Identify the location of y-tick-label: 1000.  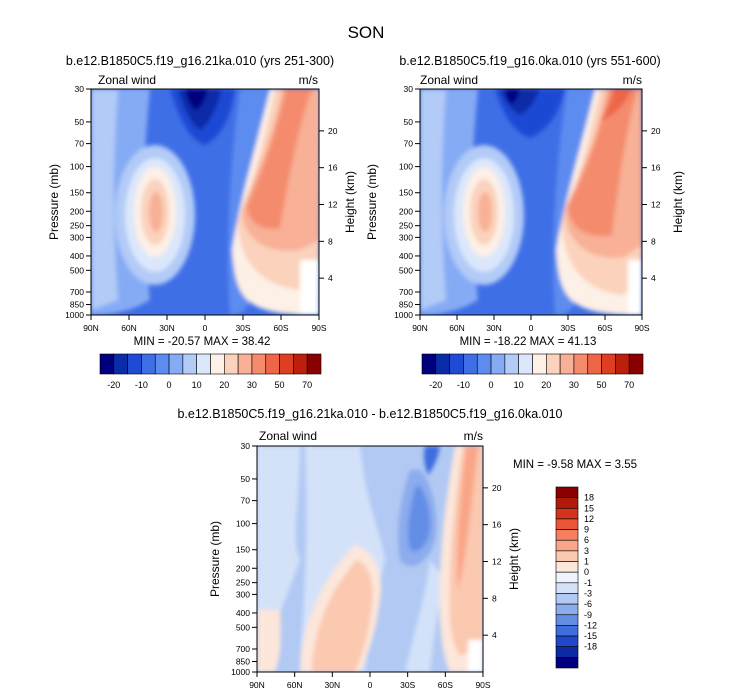
(403, 315).